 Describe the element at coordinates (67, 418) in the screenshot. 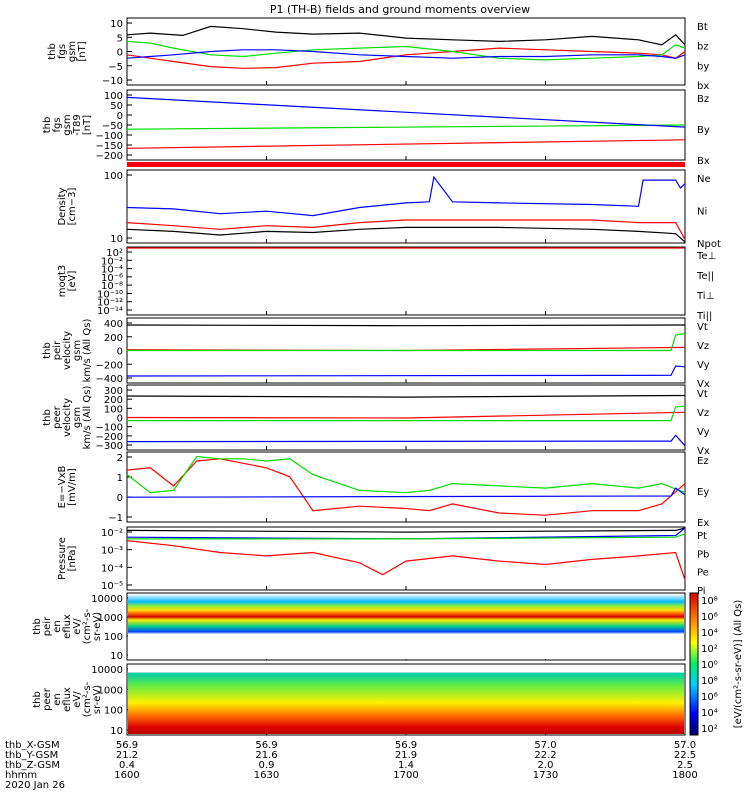

I see `y-axis-label: thbpeervelocitygsmkm/s (All Qs)` at that location.